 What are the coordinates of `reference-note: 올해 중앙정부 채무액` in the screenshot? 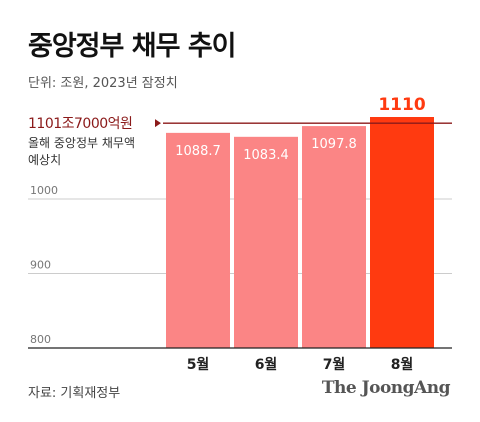 It's located at (81, 143).